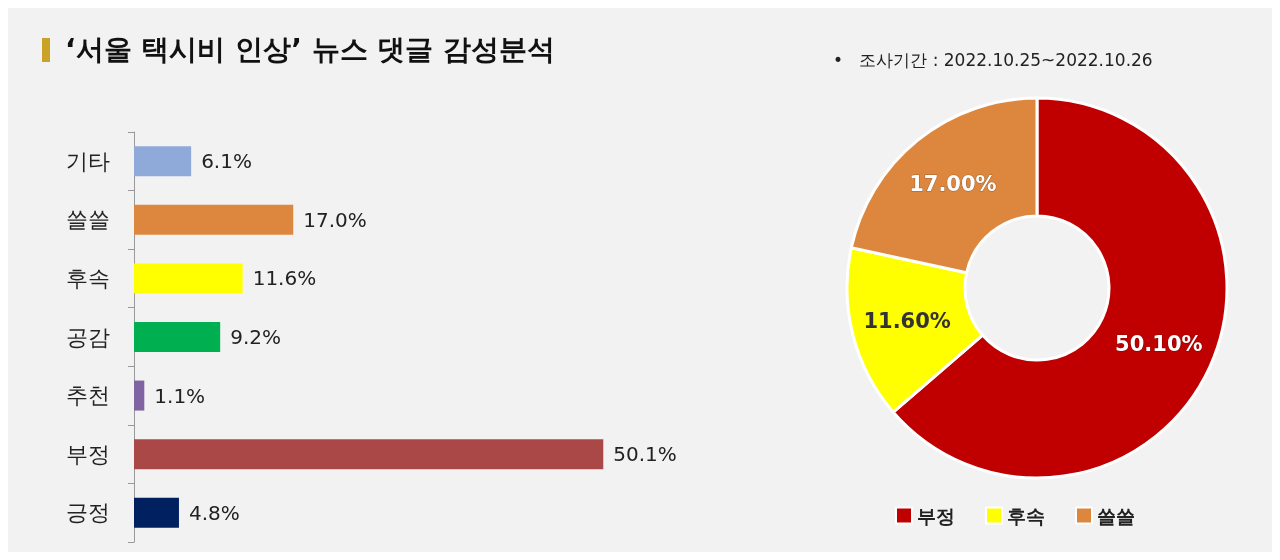 The width and height of the screenshot is (1280, 560). I want to click on legend-label: 부정, so click(936, 515).